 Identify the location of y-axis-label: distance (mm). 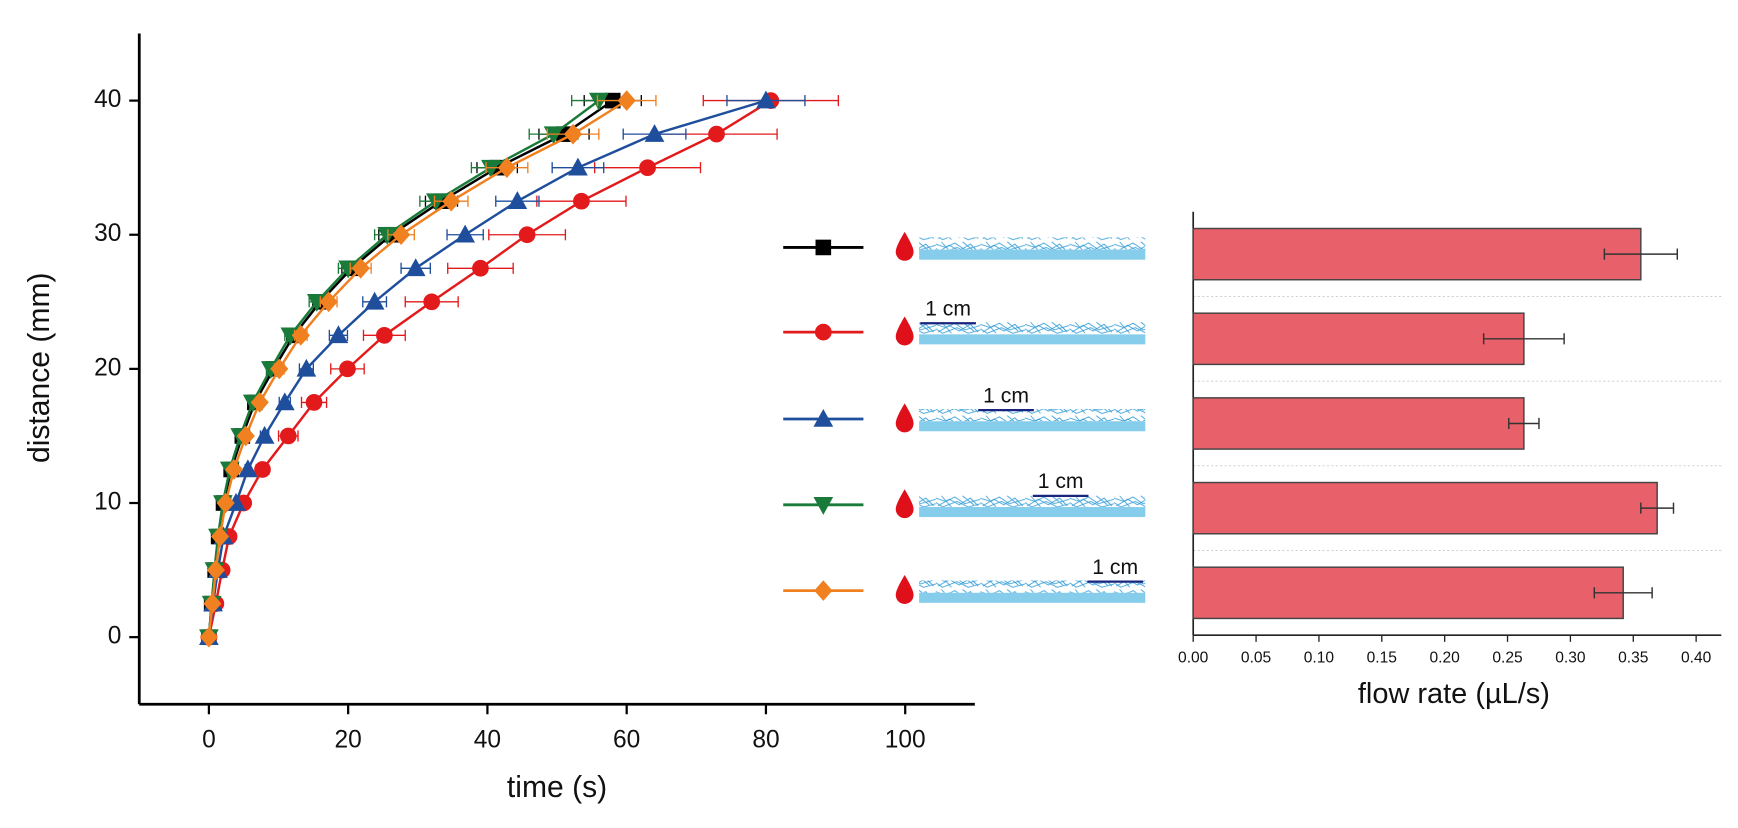
(39, 367).